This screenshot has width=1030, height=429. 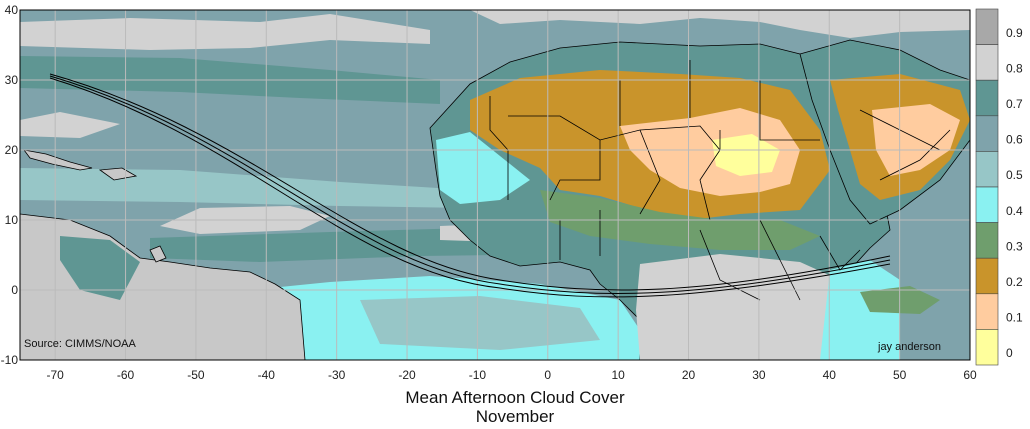 I want to click on color-legend: 0.9 0.8 0.7 0.6 0.5 0.4 0.3 0.2 0.1 0, so click(x=999, y=187).